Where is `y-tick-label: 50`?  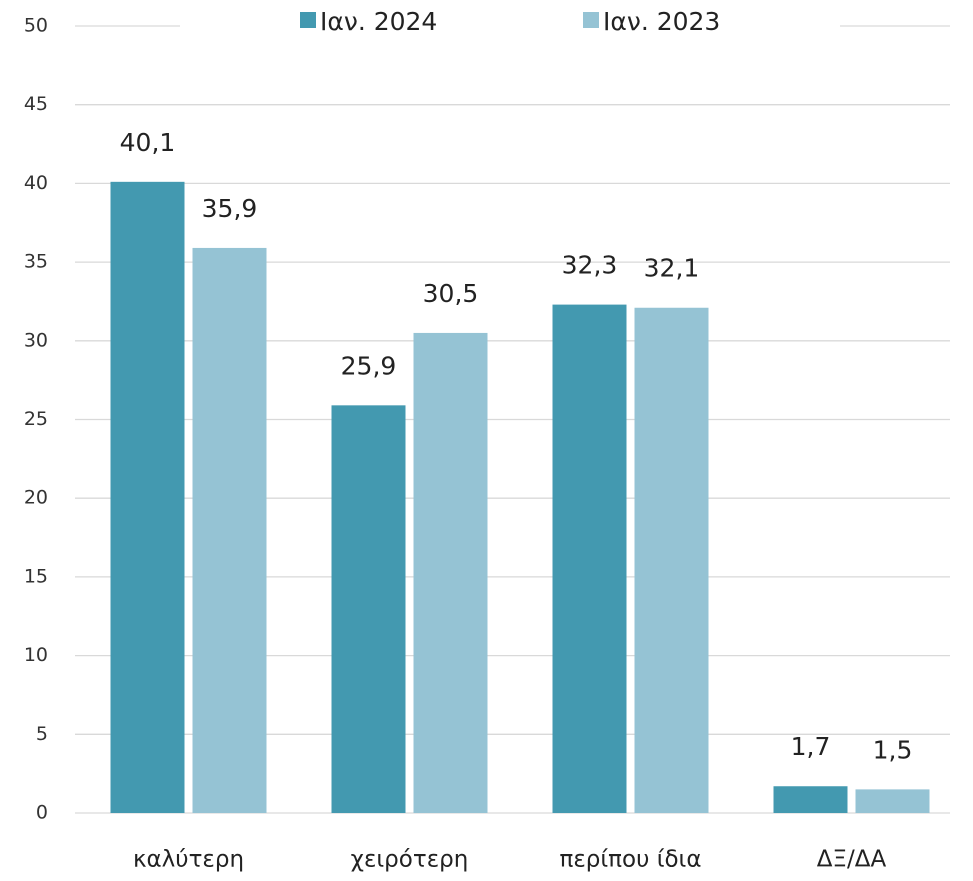 y-tick-label: 50 is located at coordinates (36, 26).